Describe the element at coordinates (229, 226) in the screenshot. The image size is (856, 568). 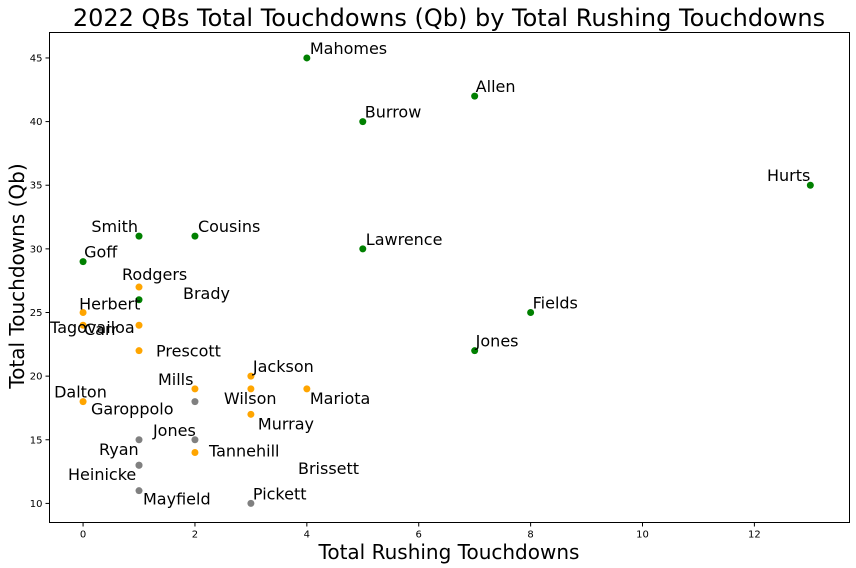
I see `point-label: Cousins` at that location.